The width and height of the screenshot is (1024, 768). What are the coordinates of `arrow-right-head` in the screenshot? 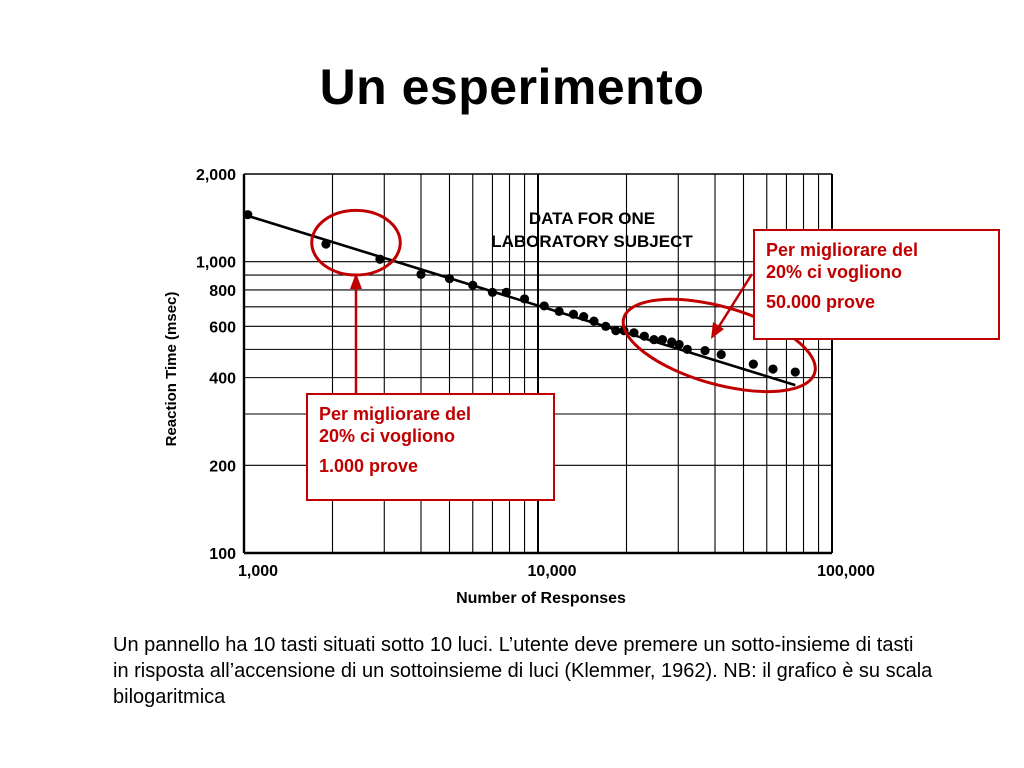 It's located at (717, 330).